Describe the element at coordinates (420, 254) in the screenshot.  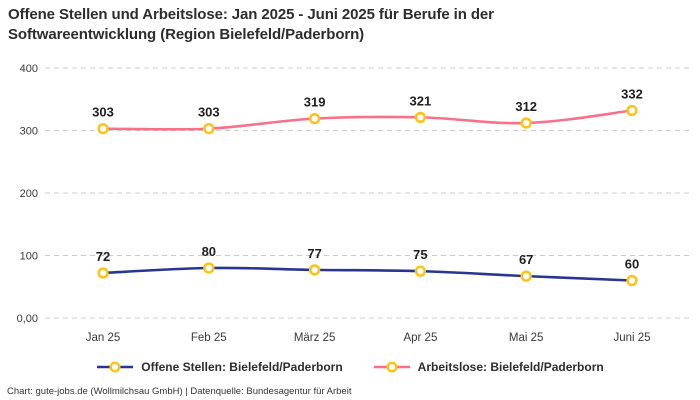
I see `data-point-label: 75` at that location.